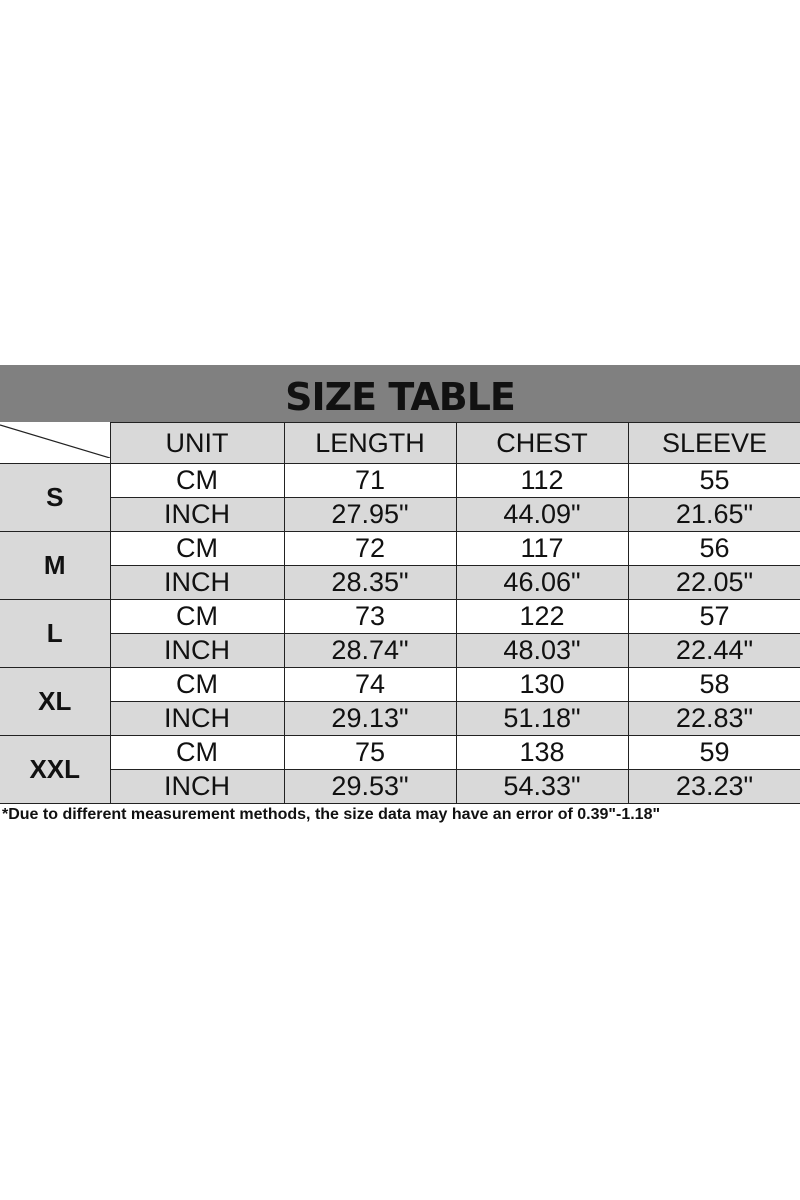 The width and height of the screenshot is (800, 1200). Describe the element at coordinates (370, 616) in the screenshot. I see `length-cell: 73` at that location.